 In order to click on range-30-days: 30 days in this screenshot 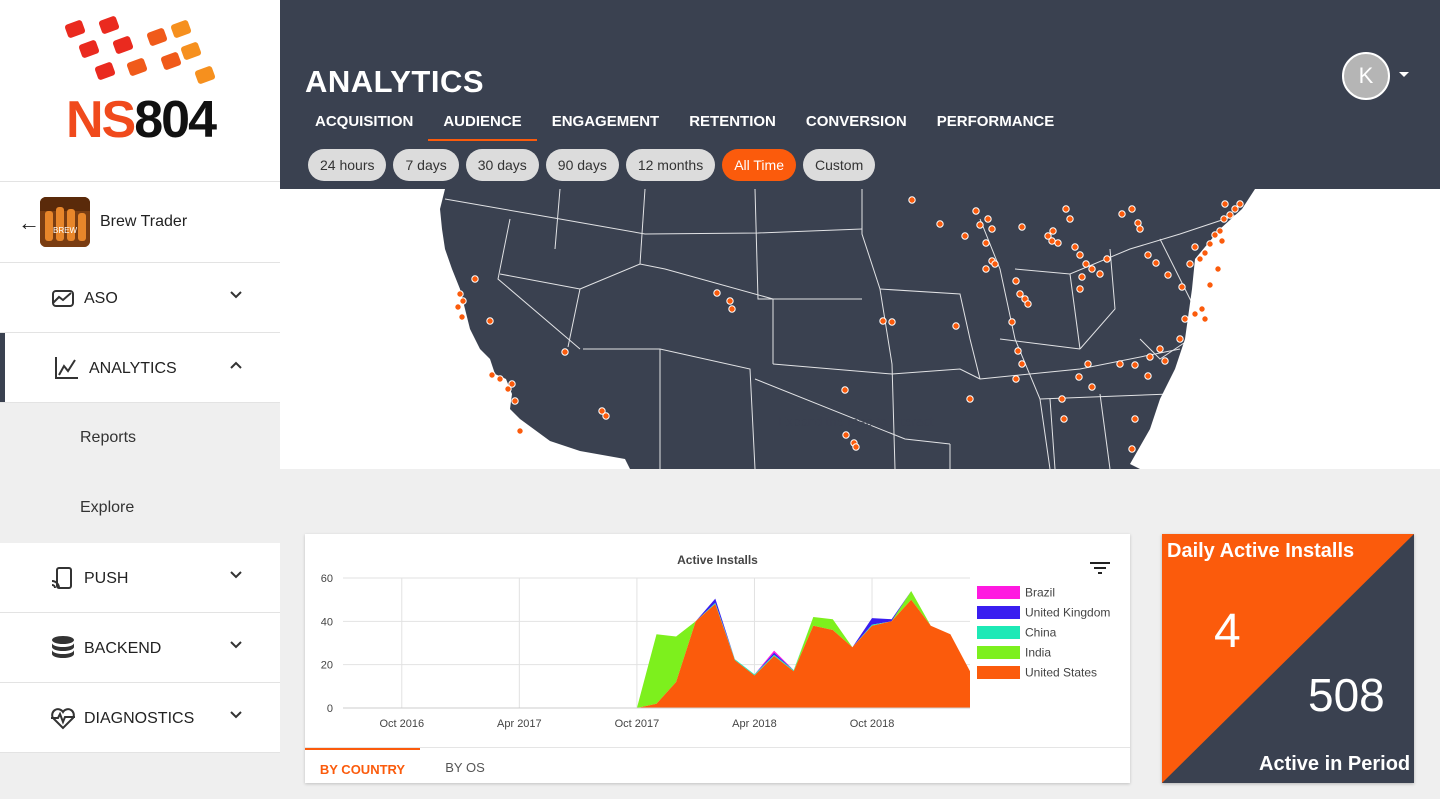, I will do `click(502, 165)`.